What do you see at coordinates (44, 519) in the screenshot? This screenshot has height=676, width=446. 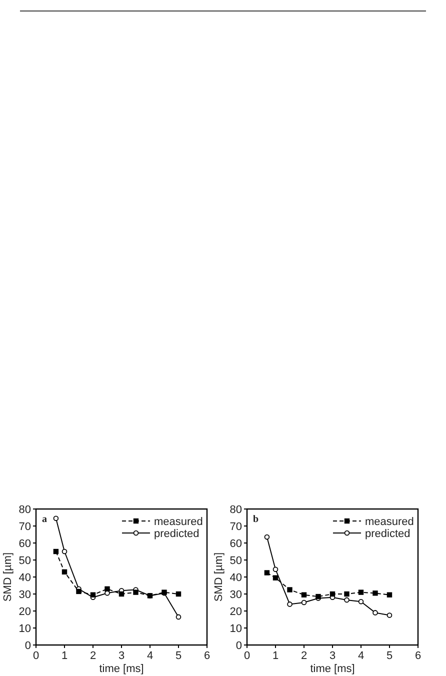 I see `annotation: a` at bounding box center [44, 519].